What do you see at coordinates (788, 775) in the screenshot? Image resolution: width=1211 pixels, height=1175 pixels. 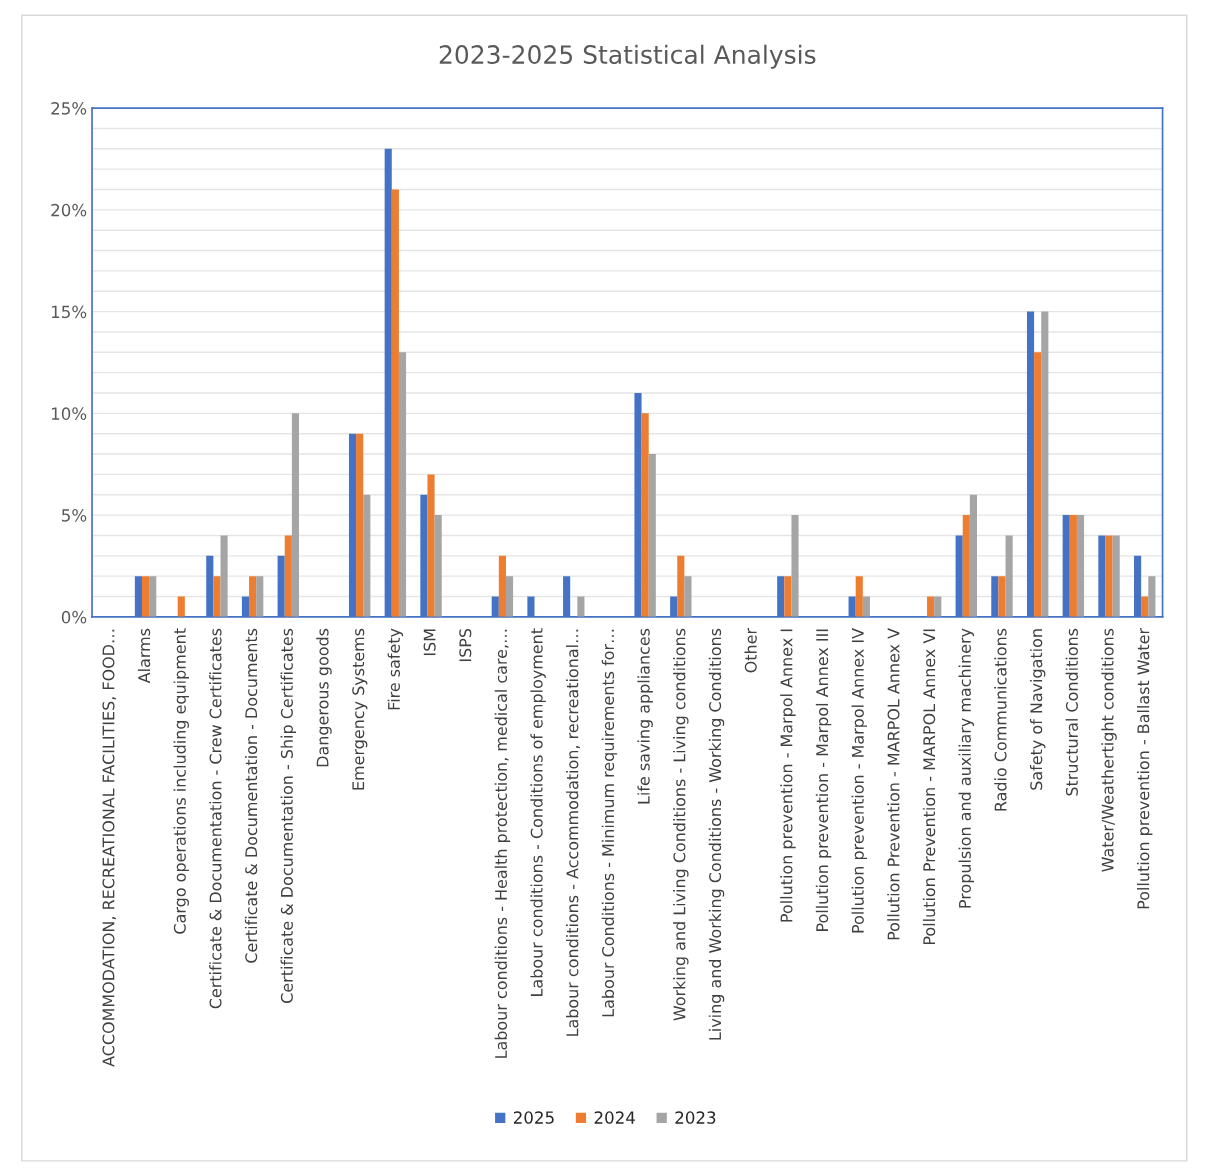 I see `x-tick-label: Pollution prevention - Marpol Annex I` at bounding box center [788, 775].